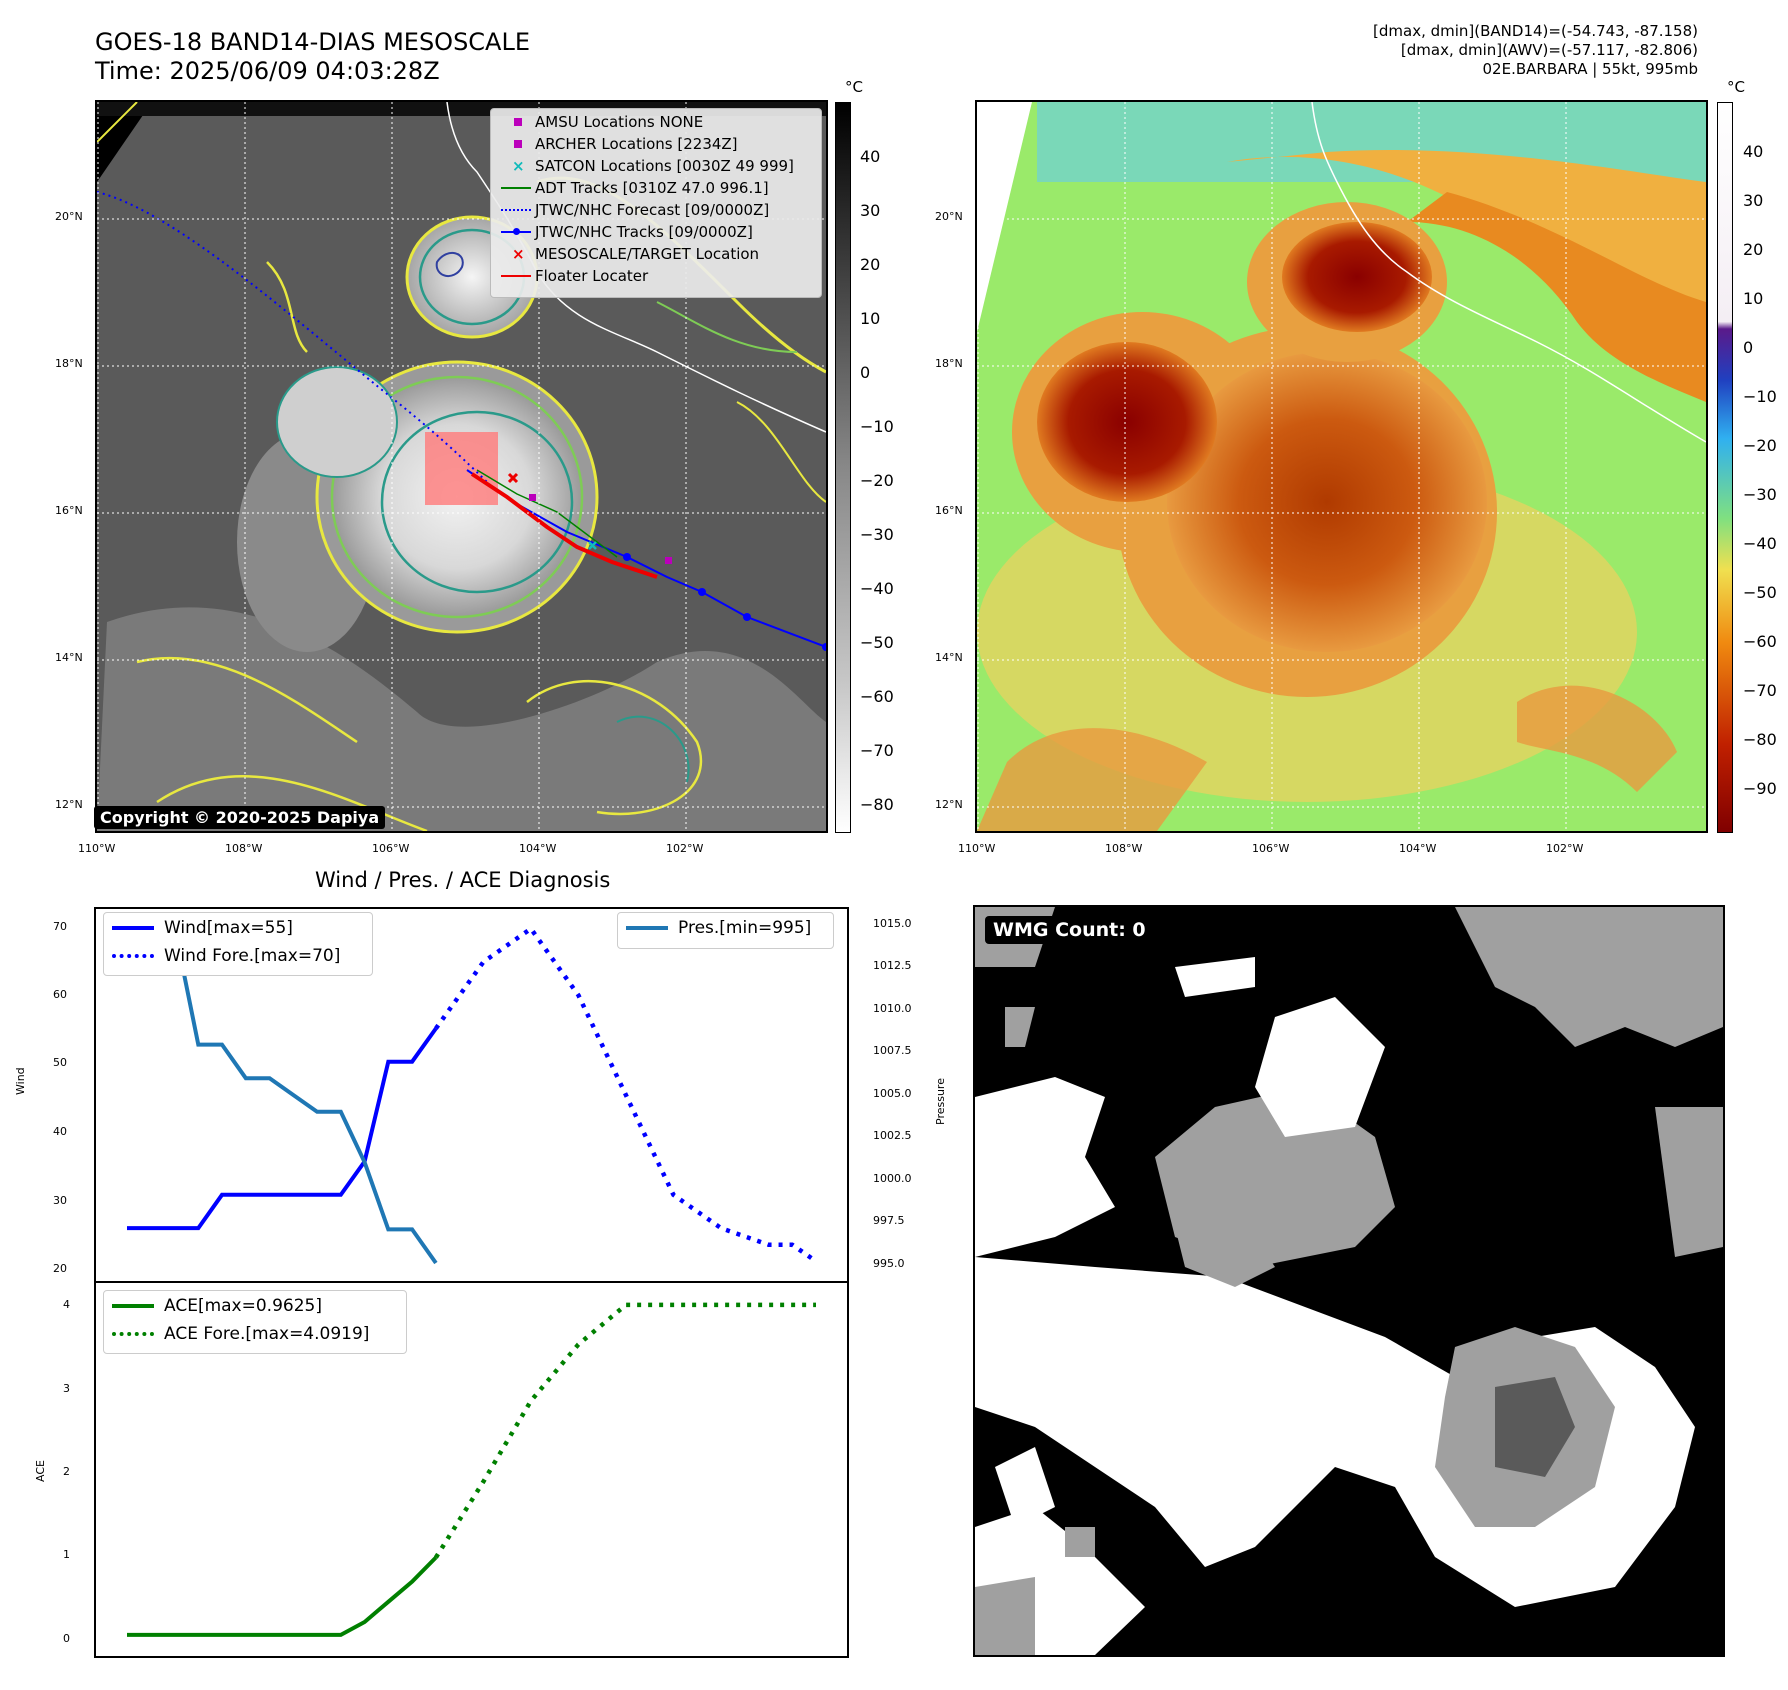  What do you see at coordinates (624, 1430) in the screenshot?
I see `ace-forecast-series-line` at bounding box center [624, 1430].